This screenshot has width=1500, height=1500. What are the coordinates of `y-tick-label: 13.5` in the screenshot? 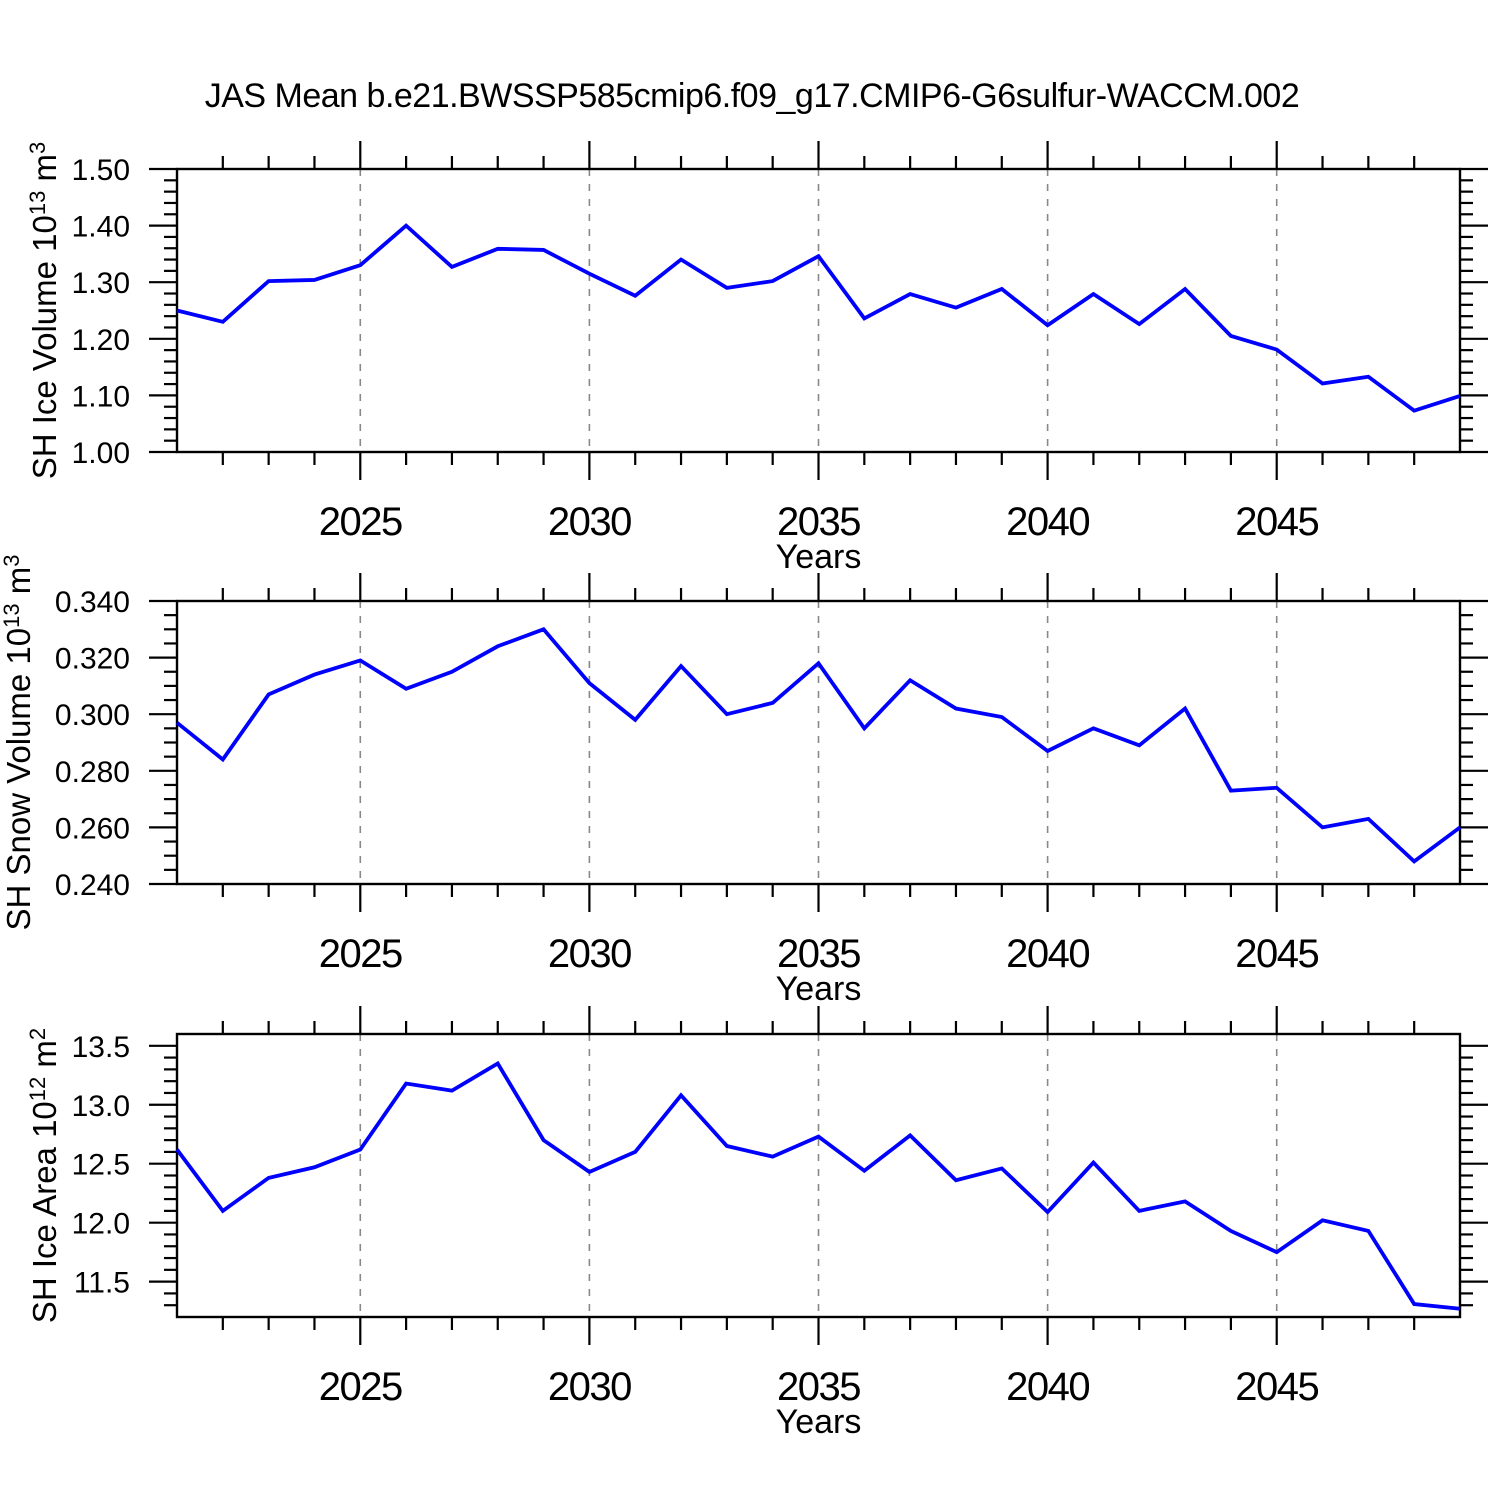 It's located at (101, 1047).